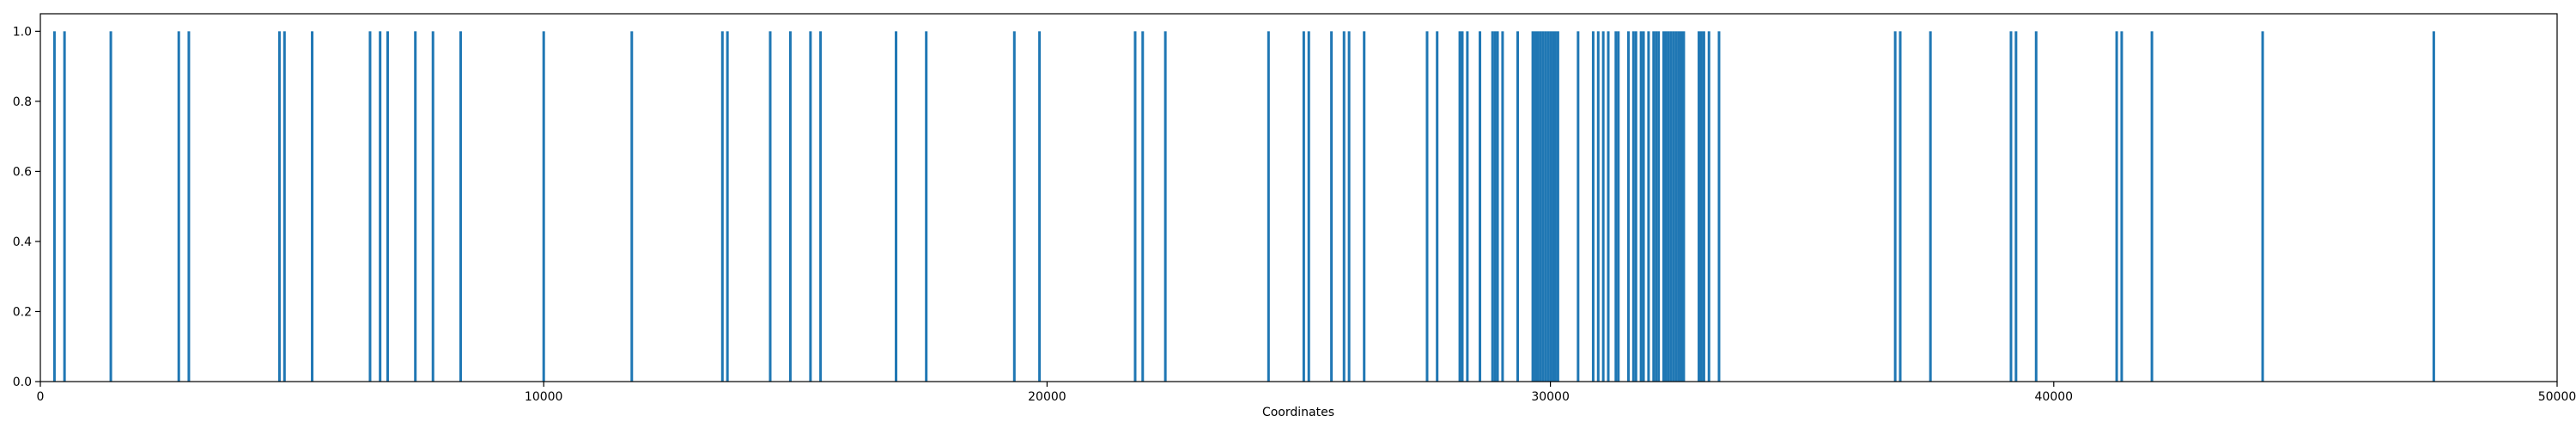 This screenshot has height=434, width=2576. Describe the element at coordinates (2054, 397) in the screenshot. I see `x-tick-label: 40000` at that location.